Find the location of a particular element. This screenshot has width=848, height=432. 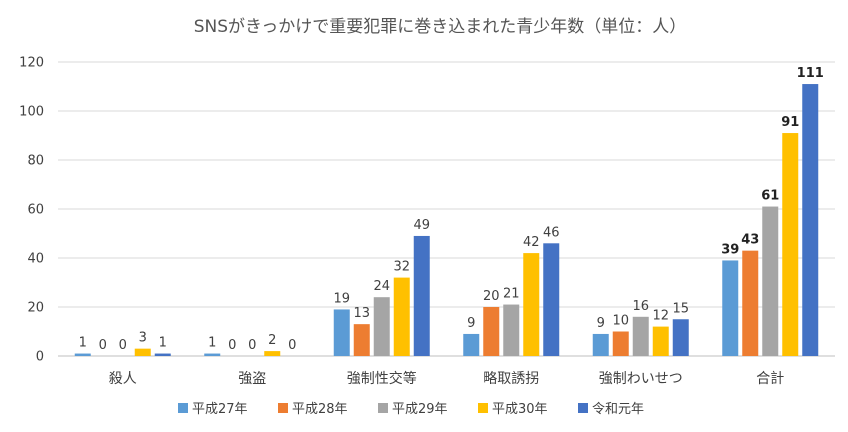

legend-label: 平成28年 is located at coordinates (320, 409).